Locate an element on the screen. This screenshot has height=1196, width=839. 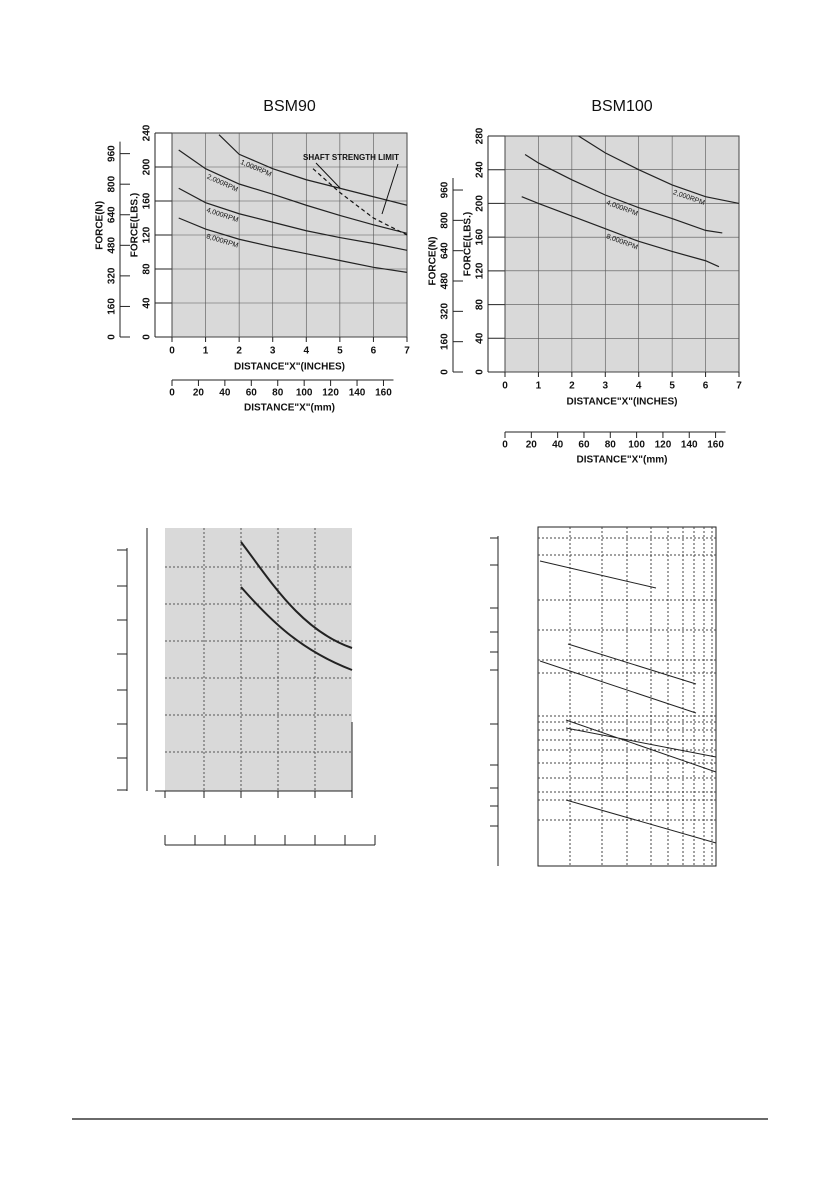
annotation: SHAFT STRENGTH LIMIT is located at coordinates (351, 157).